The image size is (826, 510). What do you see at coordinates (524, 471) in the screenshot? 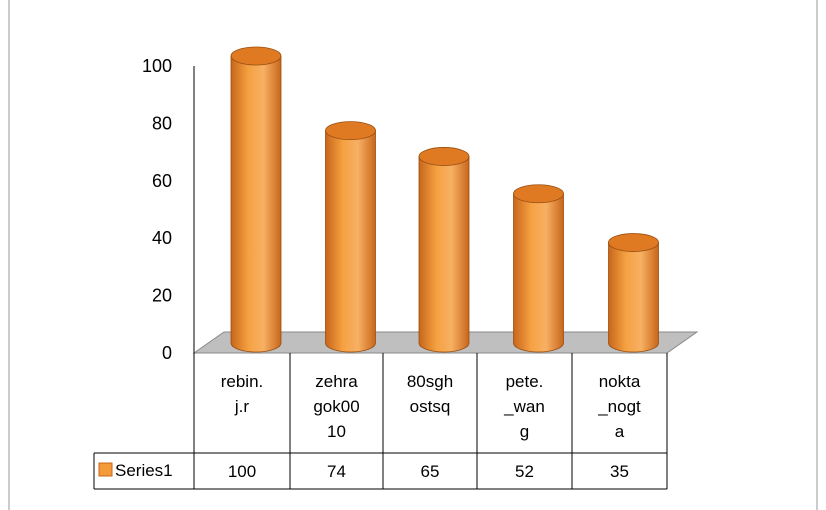
I see `value-label: 52` at bounding box center [524, 471].